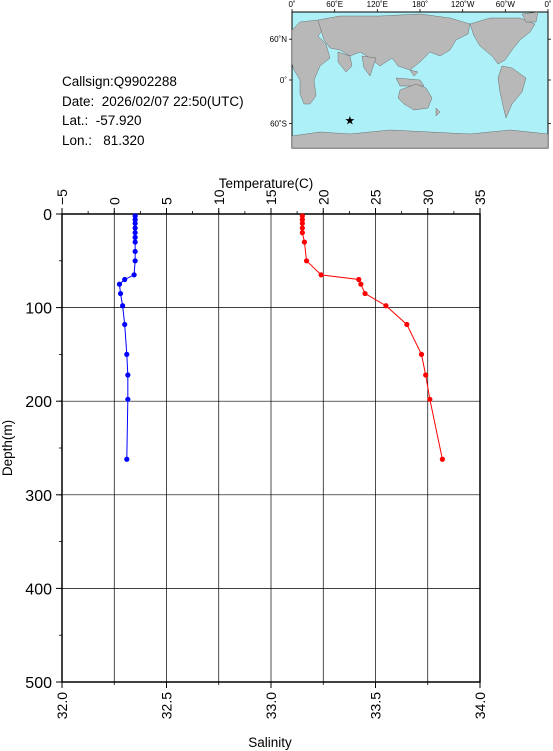 The image size is (553, 751). What do you see at coordinates (283, 80) in the screenshot?
I see `map-lat-label: 0˚` at bounding box center [283, 80].